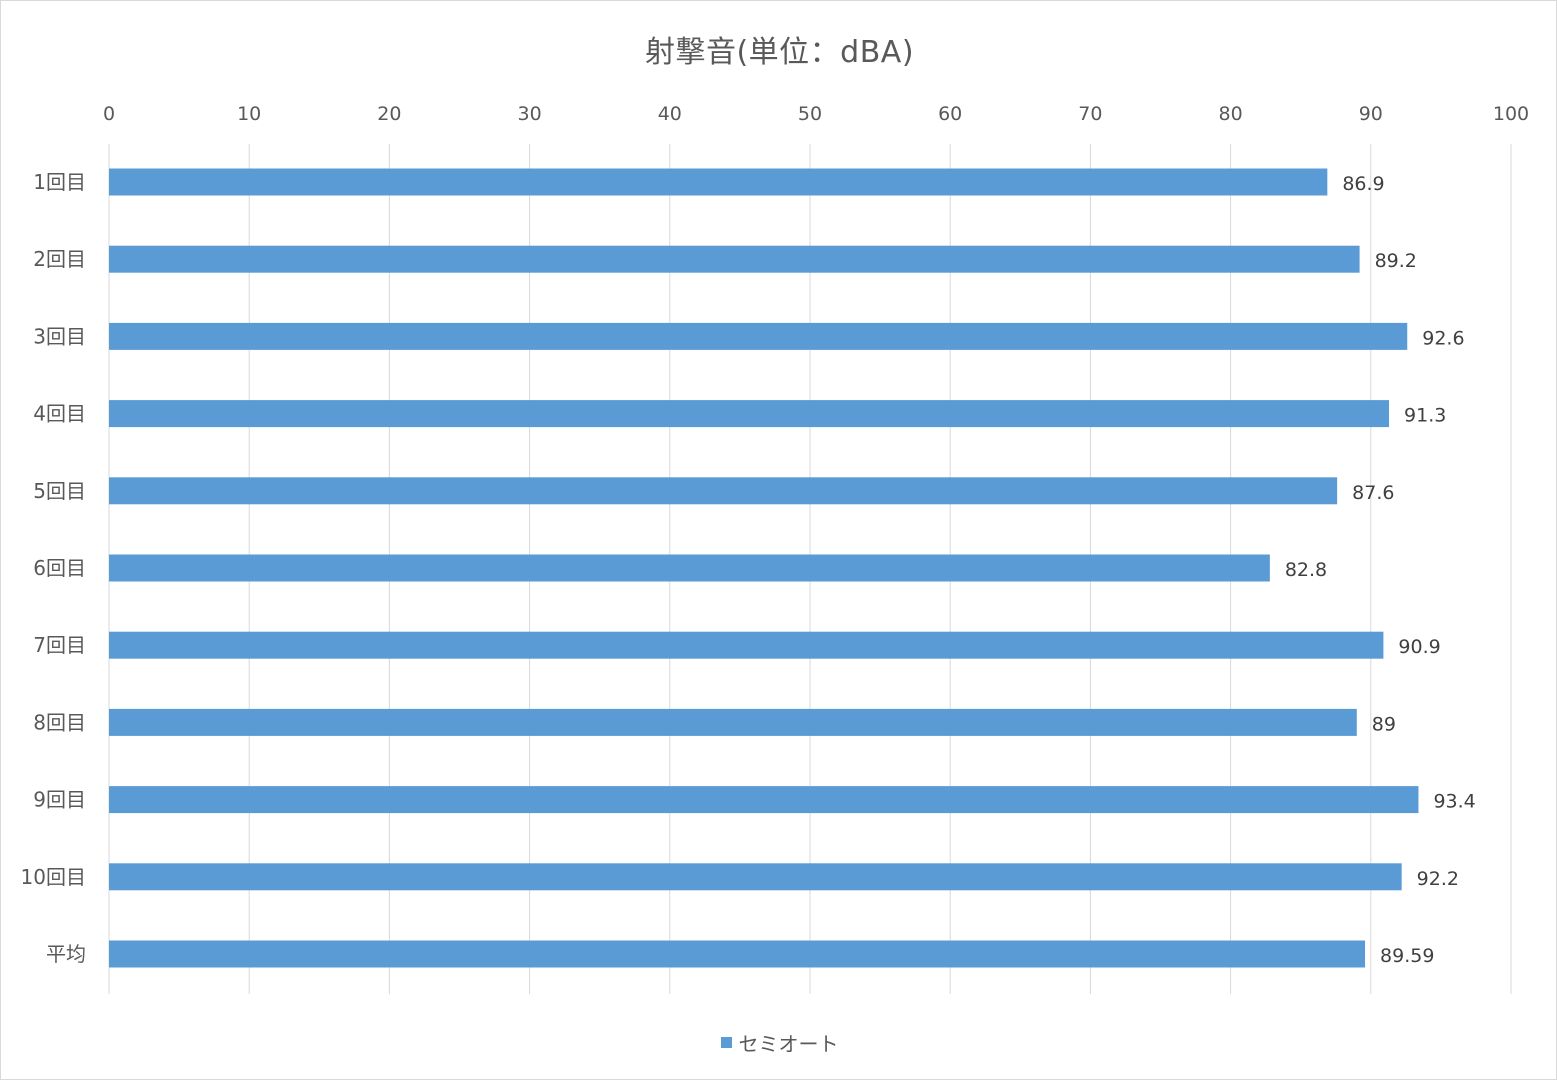  What do you see at coordinates (670, 114) in the screenshot?
I see `x-tick-label: 40` at bounding box center [670, 114].